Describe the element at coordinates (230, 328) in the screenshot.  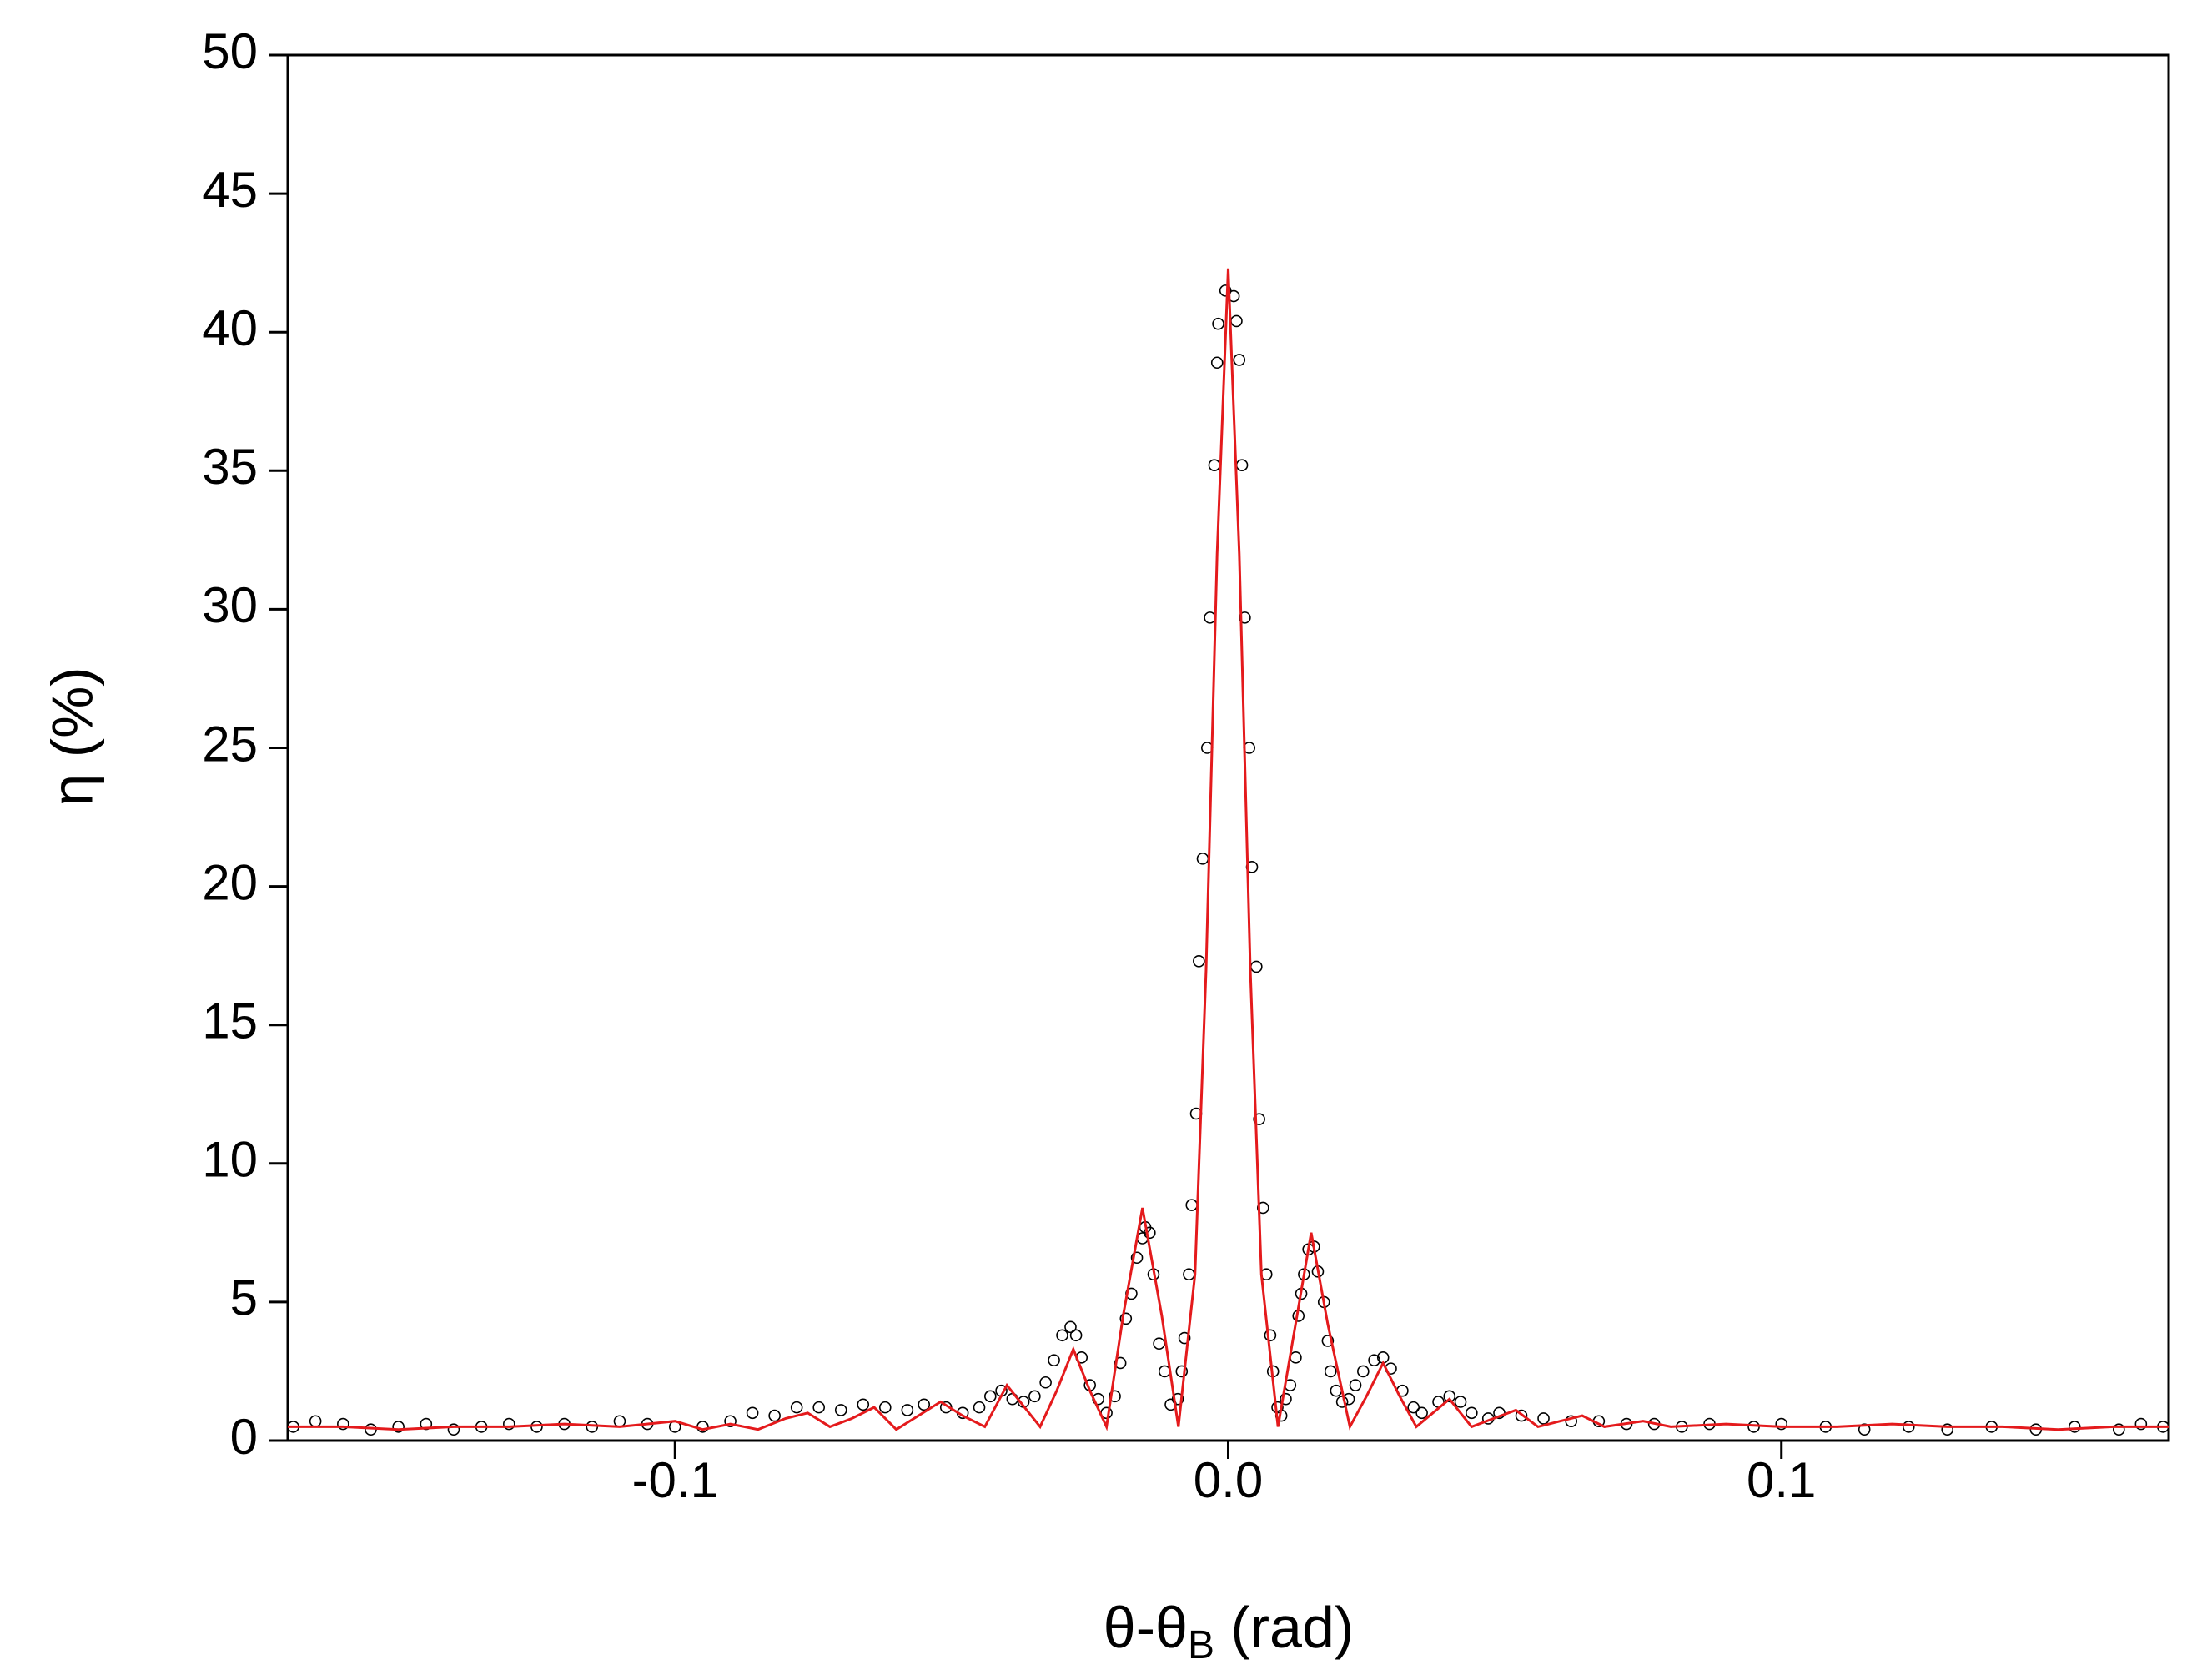
I see `y-tick-label: 40` at that location.